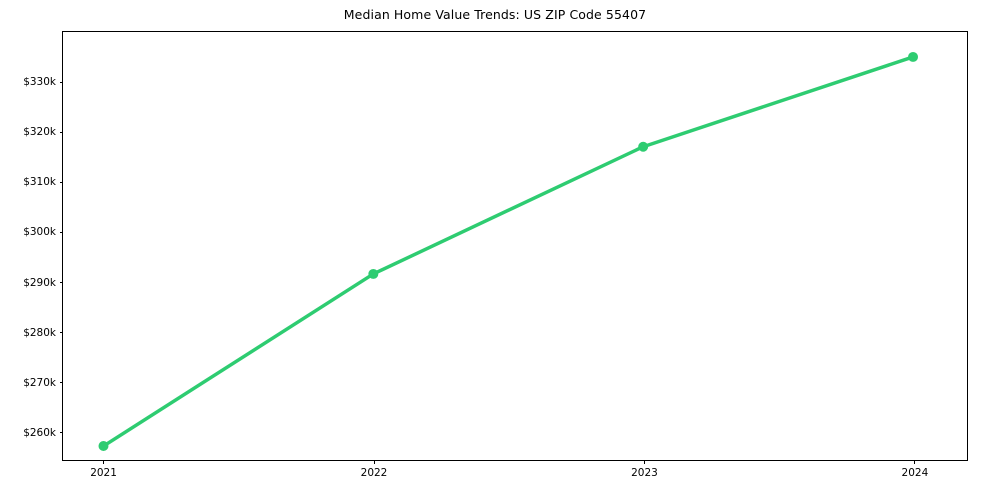 This screenshot has width=990, height=490. Describe the element at coordinates (39, 432) in the screenshot. I see `y-tick-label: $260k` at that location.